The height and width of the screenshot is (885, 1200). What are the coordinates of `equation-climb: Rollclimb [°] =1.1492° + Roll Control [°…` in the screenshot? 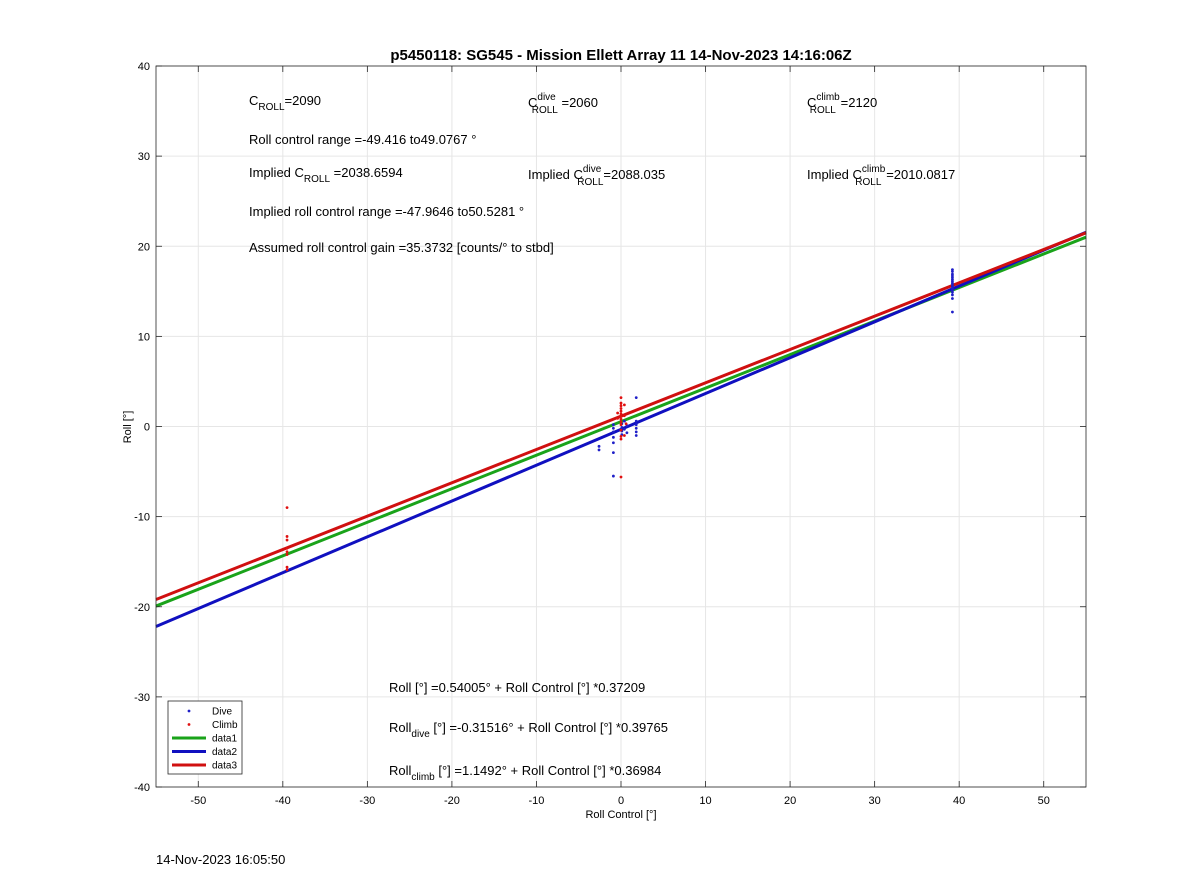 It's located at (525, 773).